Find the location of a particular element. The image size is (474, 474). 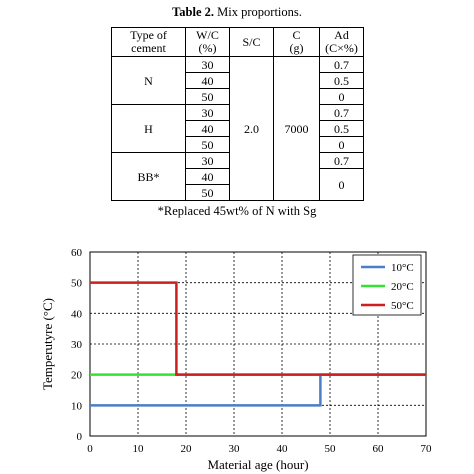

table-row: 40 0.5 is located at coordinates (238, 128).